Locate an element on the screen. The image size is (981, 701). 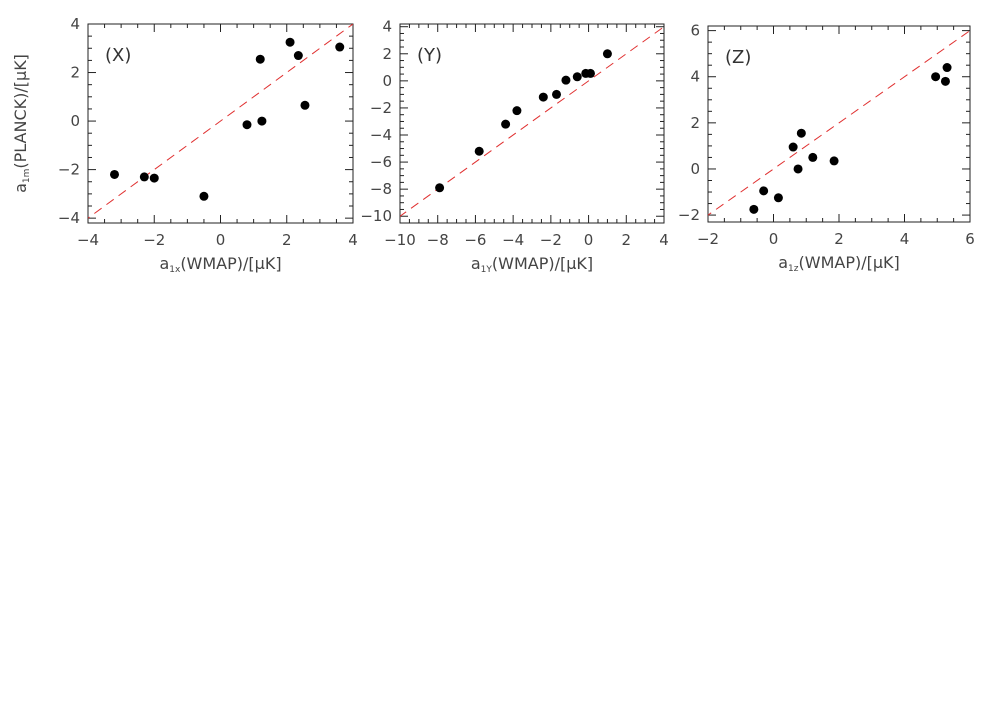
x-tick-label: −8 is located at coordinates (438, 240).